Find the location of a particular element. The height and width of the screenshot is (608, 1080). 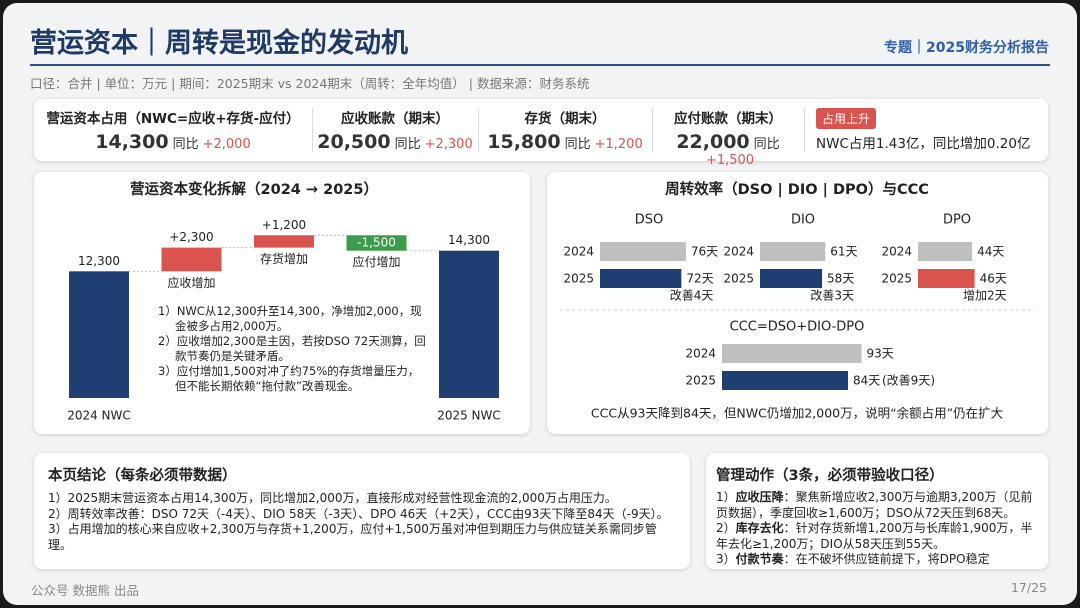

kpi: 应收账款（期末） 20,500 同比 +2,300 is located at coordinates (395, 130).